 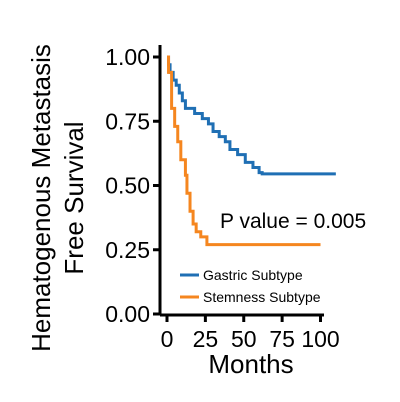 What do you see at coordinates (250, 364) in the screenshot?
I see `x-axis-label: Months` at bounding box center [250, 364].